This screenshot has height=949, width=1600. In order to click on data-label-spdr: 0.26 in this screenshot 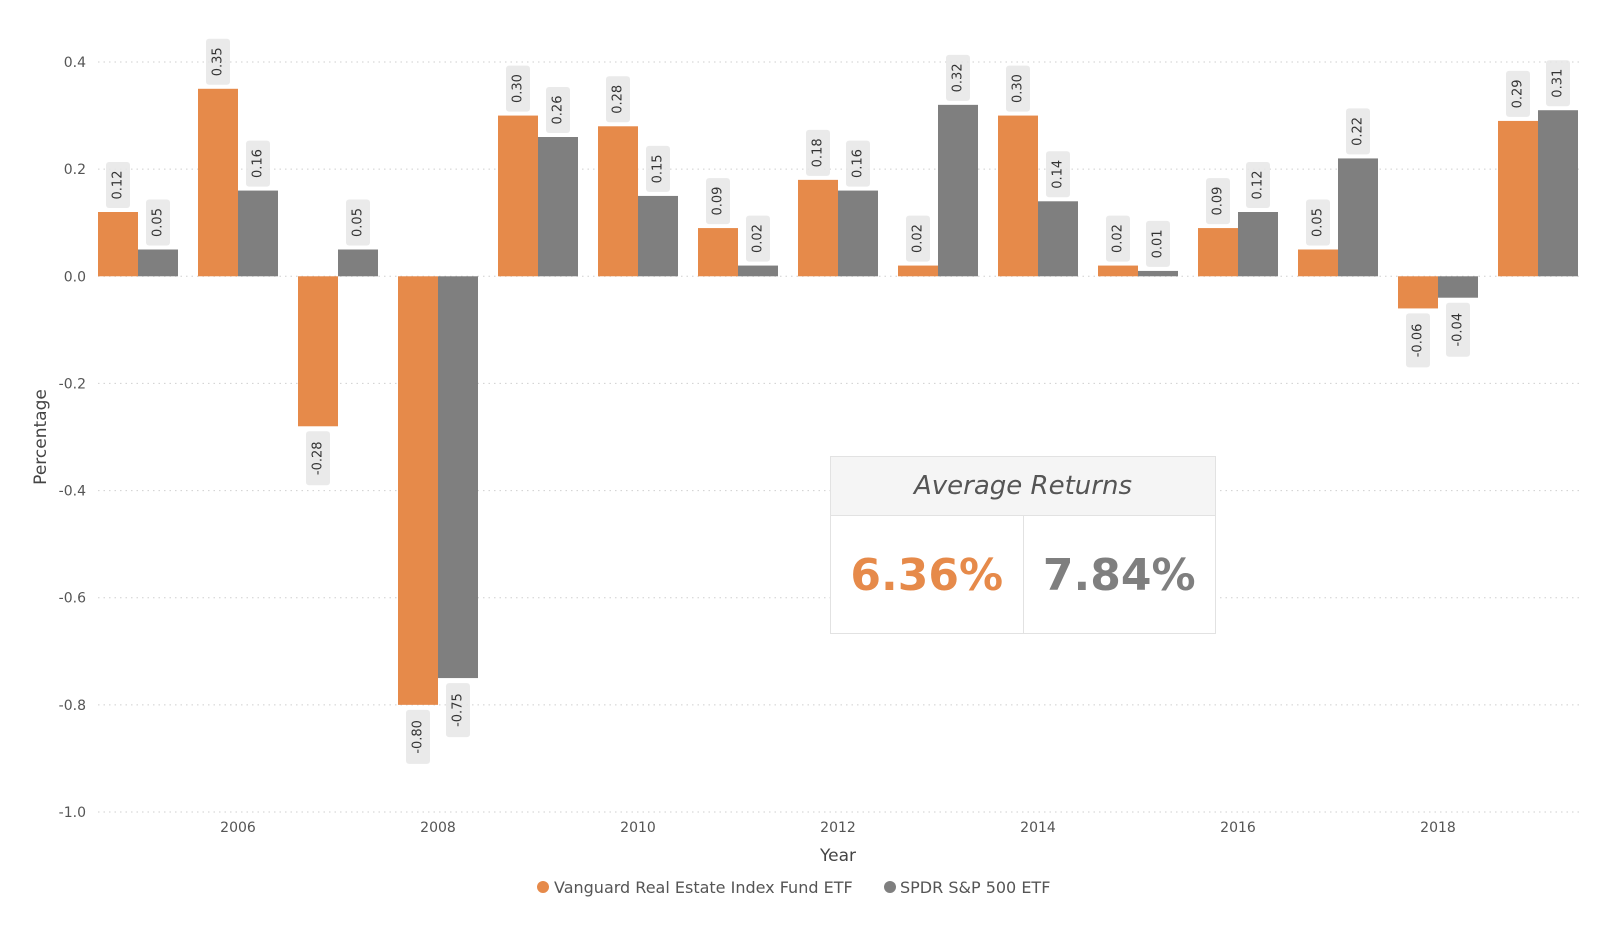, I will do `click(558, 110)`.